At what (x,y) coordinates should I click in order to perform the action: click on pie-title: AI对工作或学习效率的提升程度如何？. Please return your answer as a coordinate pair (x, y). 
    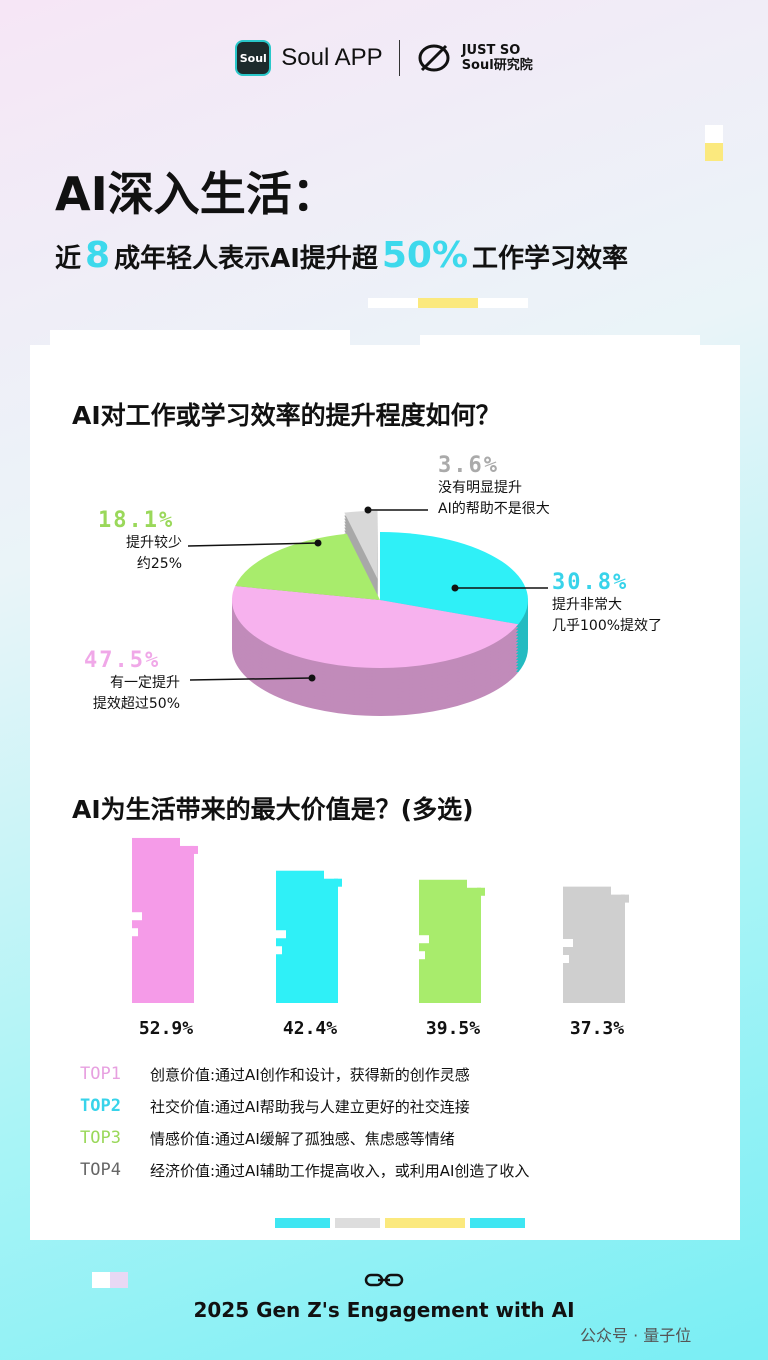
    Looking at the image, I should click on (286, 415).